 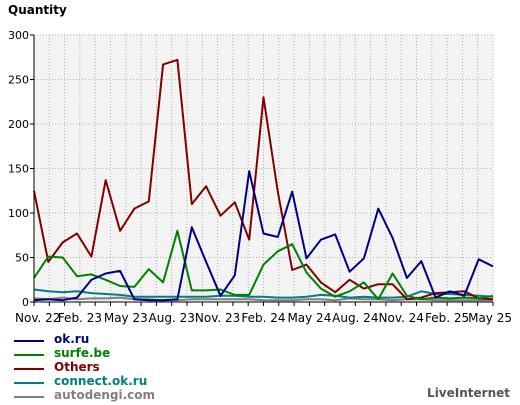 What do you see at coordinates (82, 353) in the screenshot?
I see `legend-label-surfe-be: surfe.be` at bounding box center [82, 353].